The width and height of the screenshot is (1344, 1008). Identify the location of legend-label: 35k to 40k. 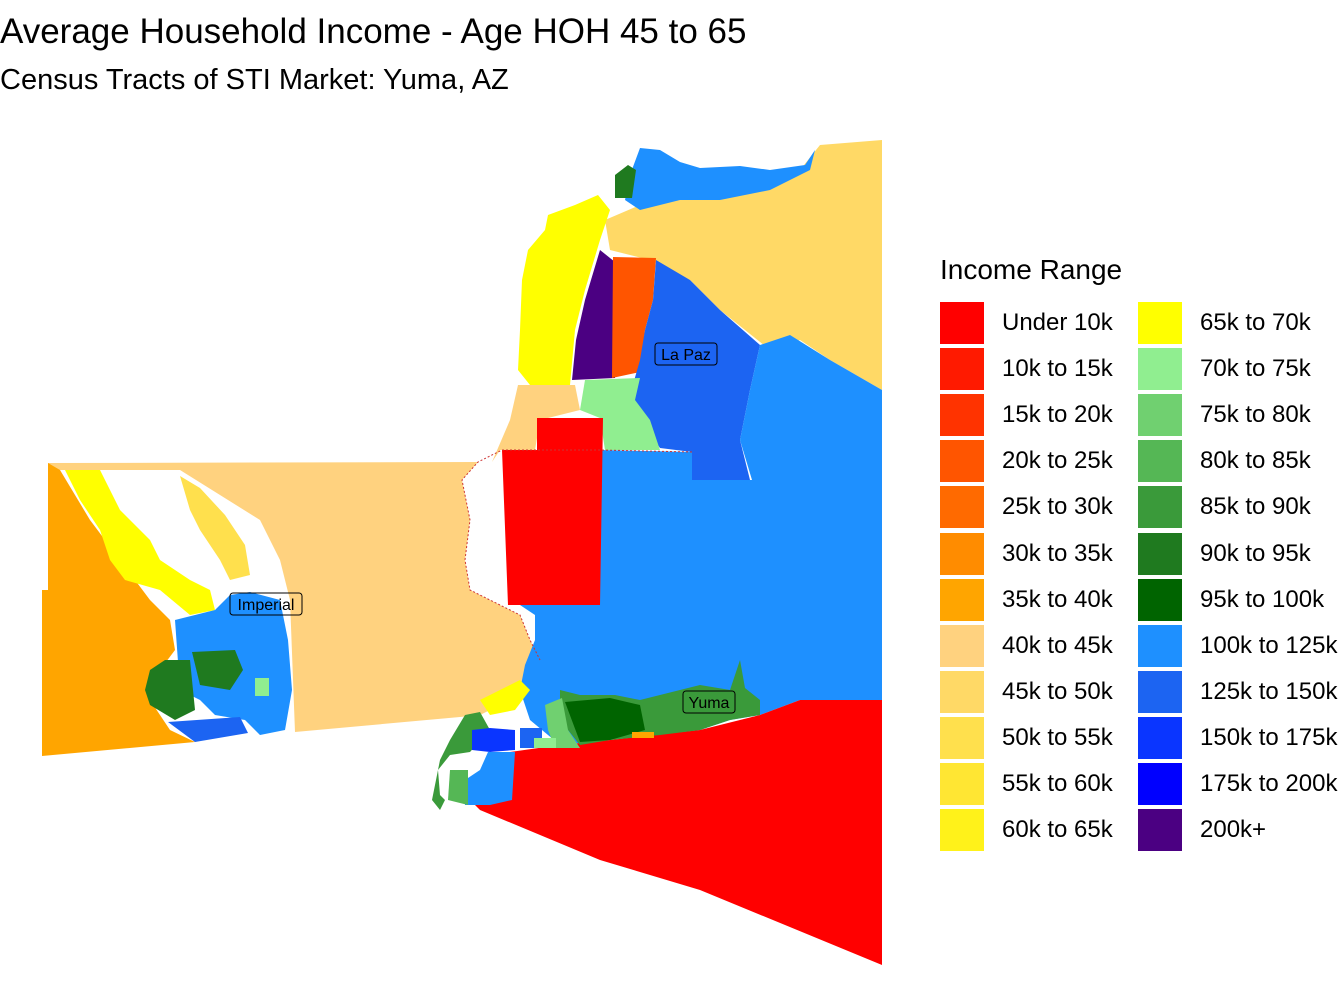
(1057, 599).